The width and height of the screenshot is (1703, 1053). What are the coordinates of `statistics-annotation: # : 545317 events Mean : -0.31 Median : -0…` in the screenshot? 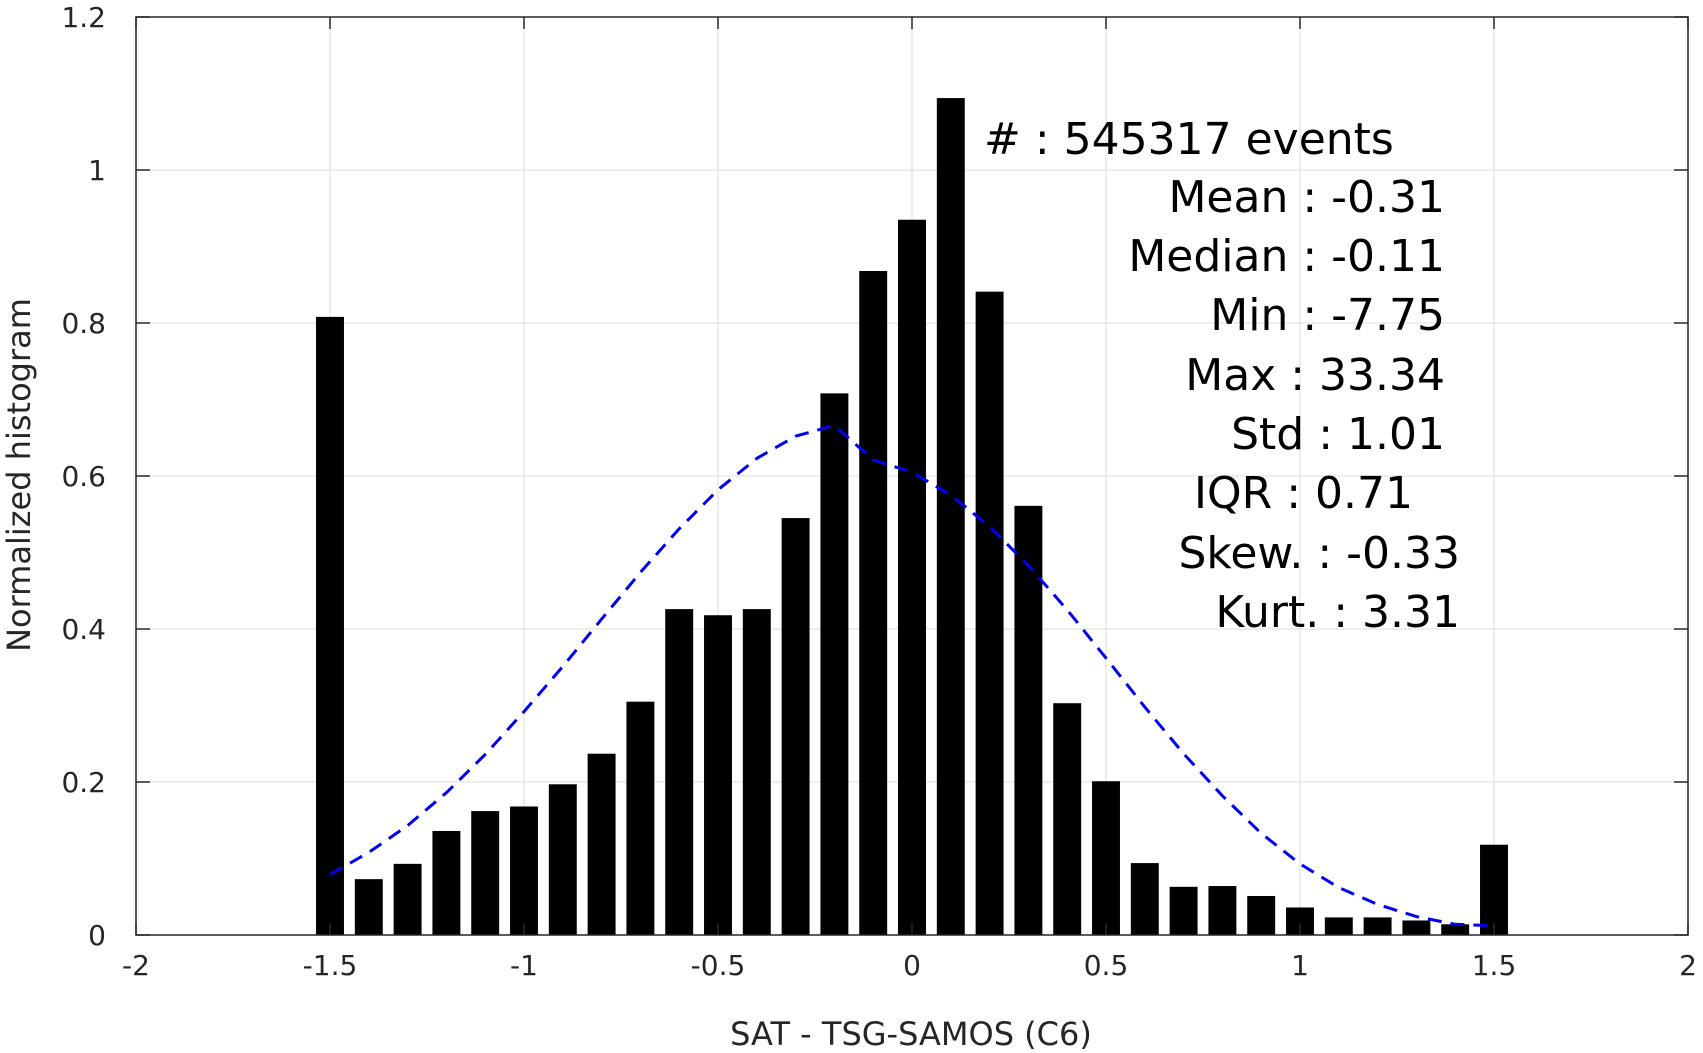 It's located at (1222, 376).